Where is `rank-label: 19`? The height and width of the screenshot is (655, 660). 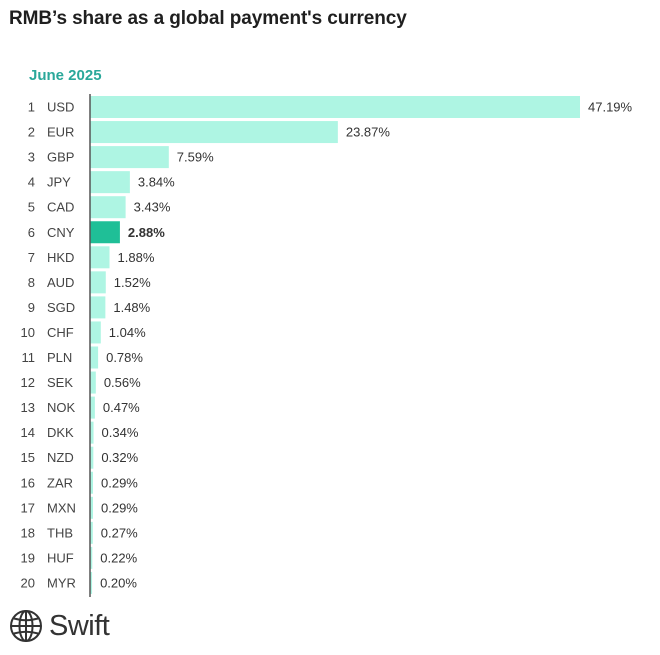
rank-label: 19 is located at coordinates (28, 557).